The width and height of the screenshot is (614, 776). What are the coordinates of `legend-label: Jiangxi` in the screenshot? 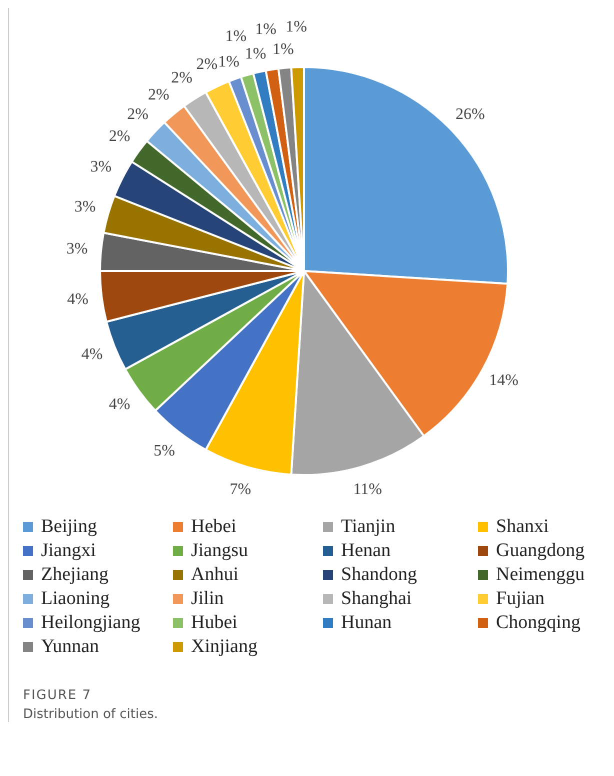 It's located at (68, 551).